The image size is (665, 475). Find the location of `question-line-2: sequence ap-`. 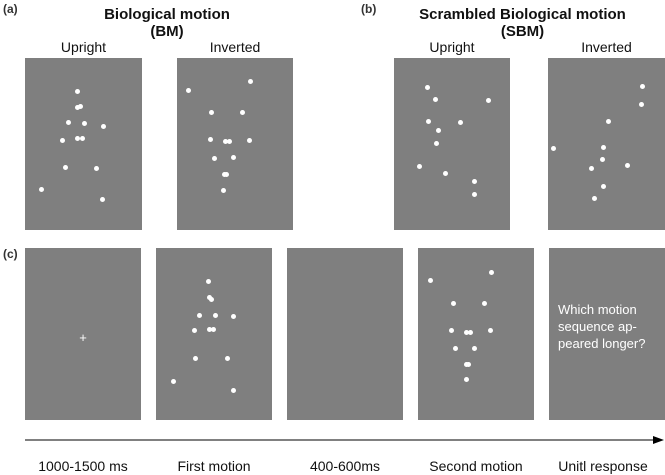

question-line-2: sequence ap- is located at coordinates (597, 326).